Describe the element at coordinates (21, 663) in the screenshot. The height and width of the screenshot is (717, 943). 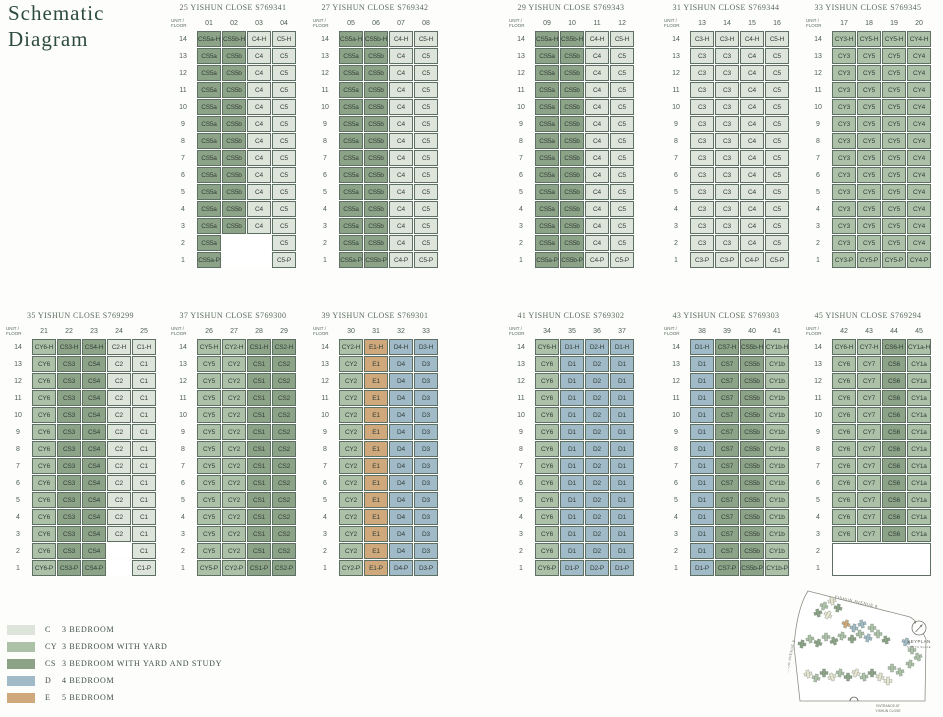
I see `legend-swatch-cs` at that location.